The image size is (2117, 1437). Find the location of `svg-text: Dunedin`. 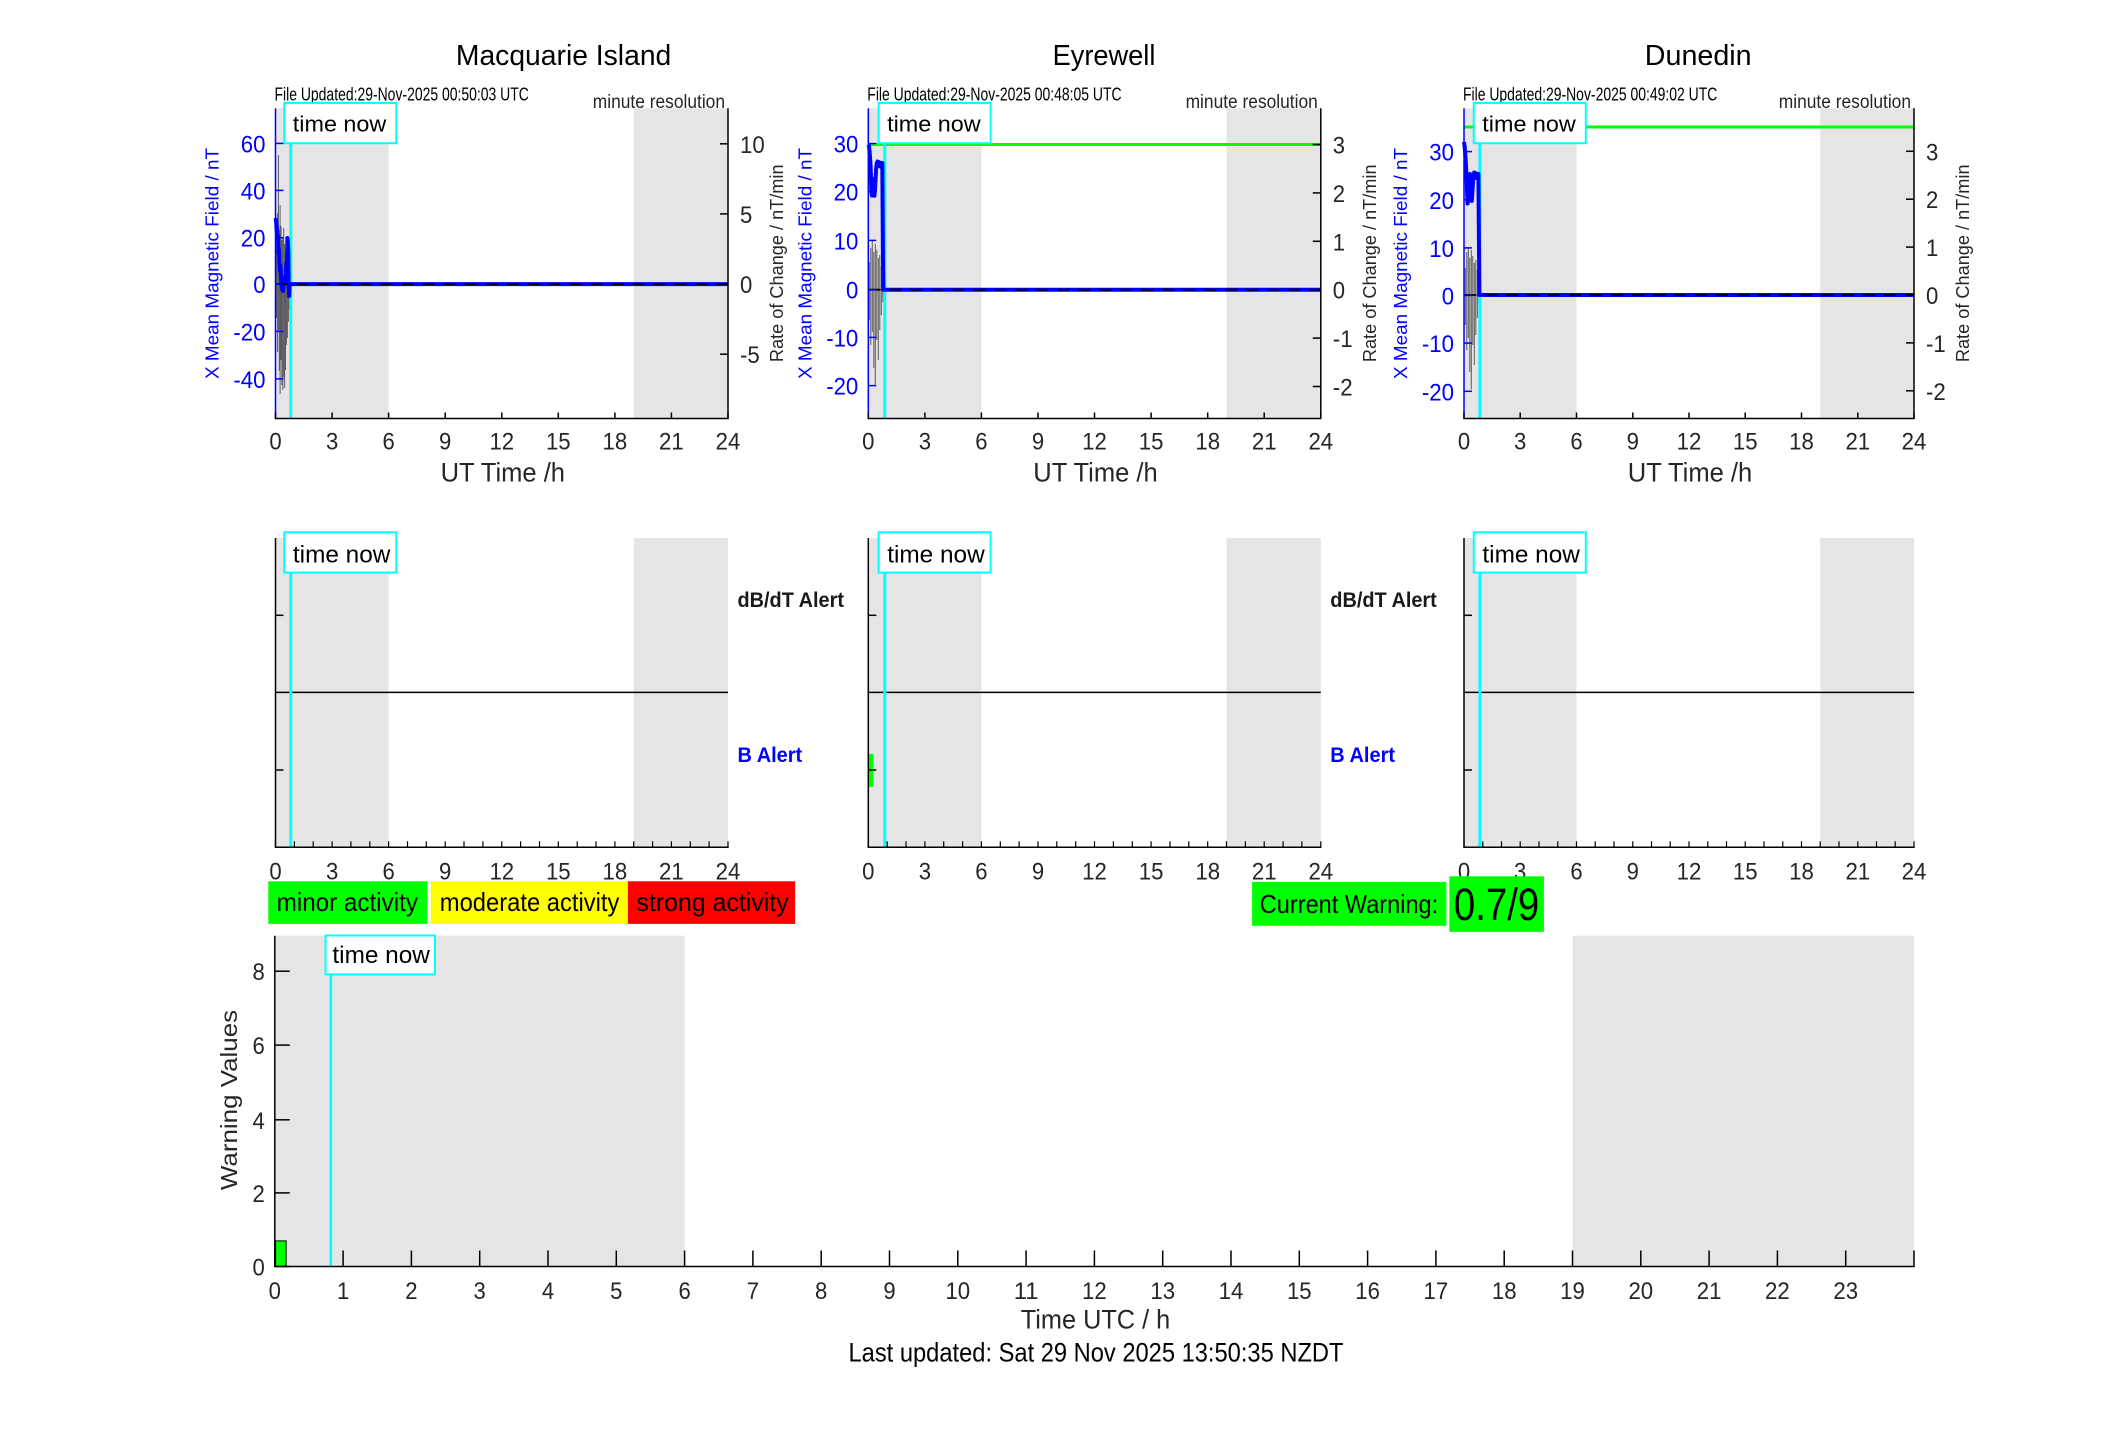

svg-text: Dunedin is located at coordinates (1698, 56).